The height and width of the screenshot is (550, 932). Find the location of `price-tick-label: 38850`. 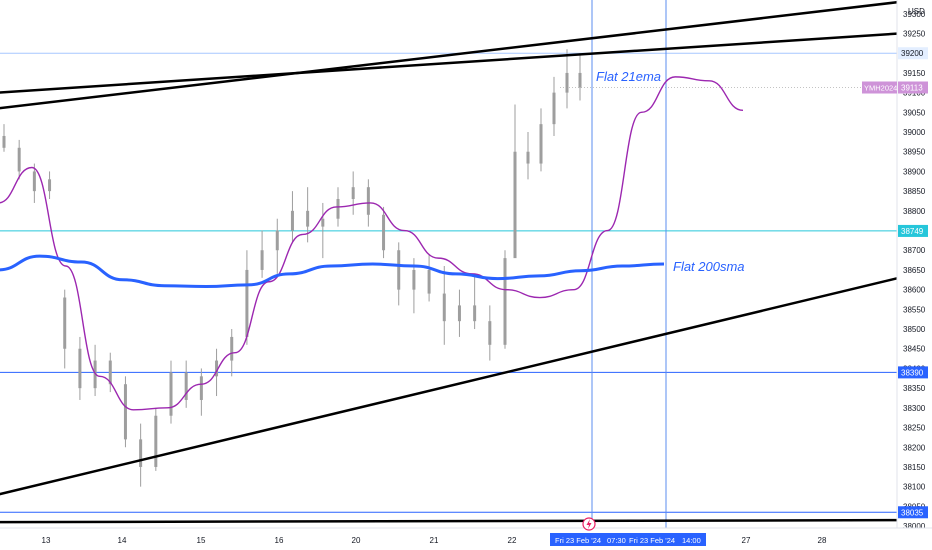

price-tick-label: 38850 is located at coordinates (914, 191).